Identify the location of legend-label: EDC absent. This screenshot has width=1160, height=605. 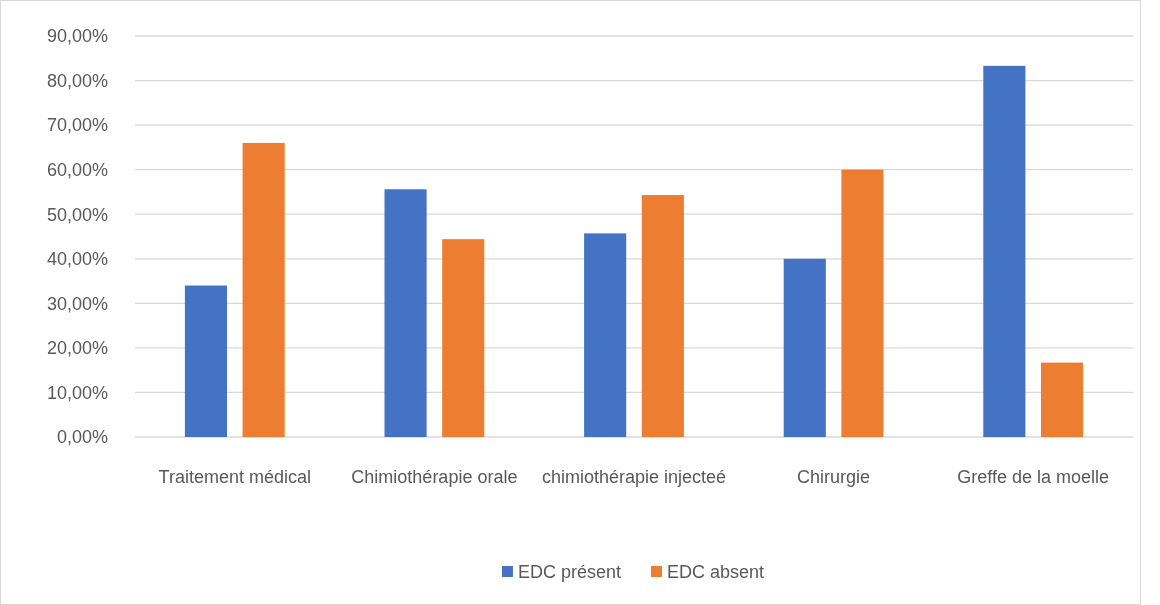
(716, 572).